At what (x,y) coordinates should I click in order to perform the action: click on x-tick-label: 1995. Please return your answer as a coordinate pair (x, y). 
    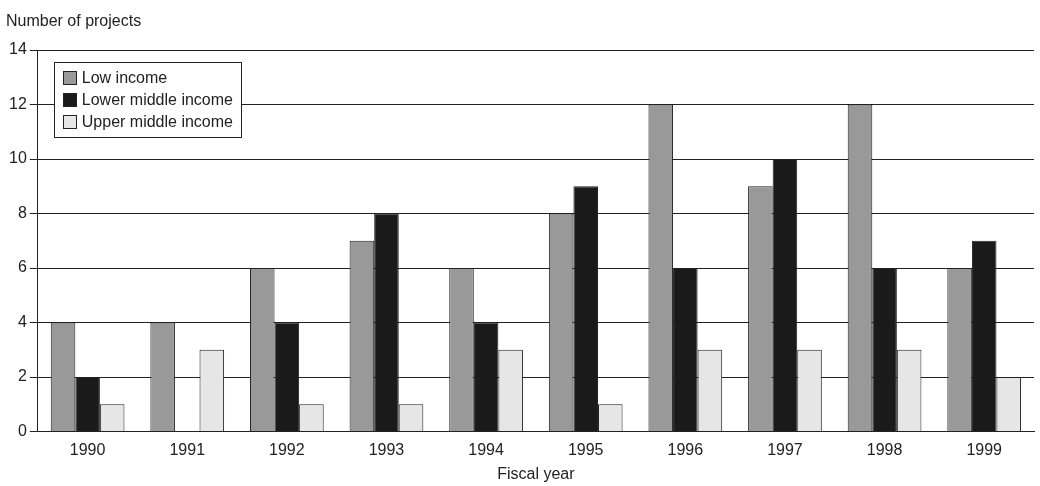
    Looking at the image, I should click on (585, 449).